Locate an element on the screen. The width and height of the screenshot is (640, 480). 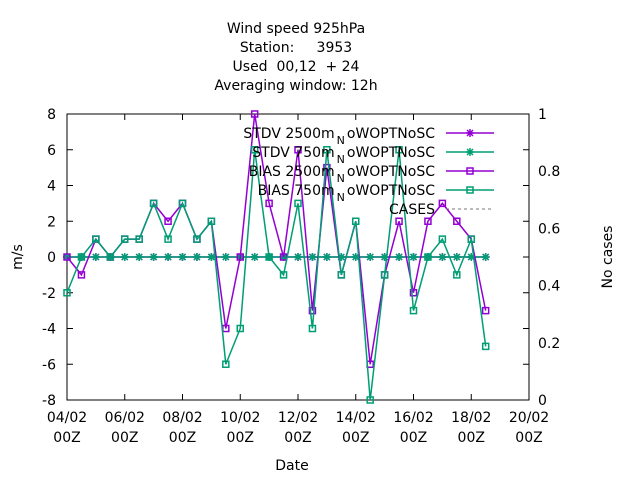
y-tick-label: -6 is located at coordinates (49, 365).